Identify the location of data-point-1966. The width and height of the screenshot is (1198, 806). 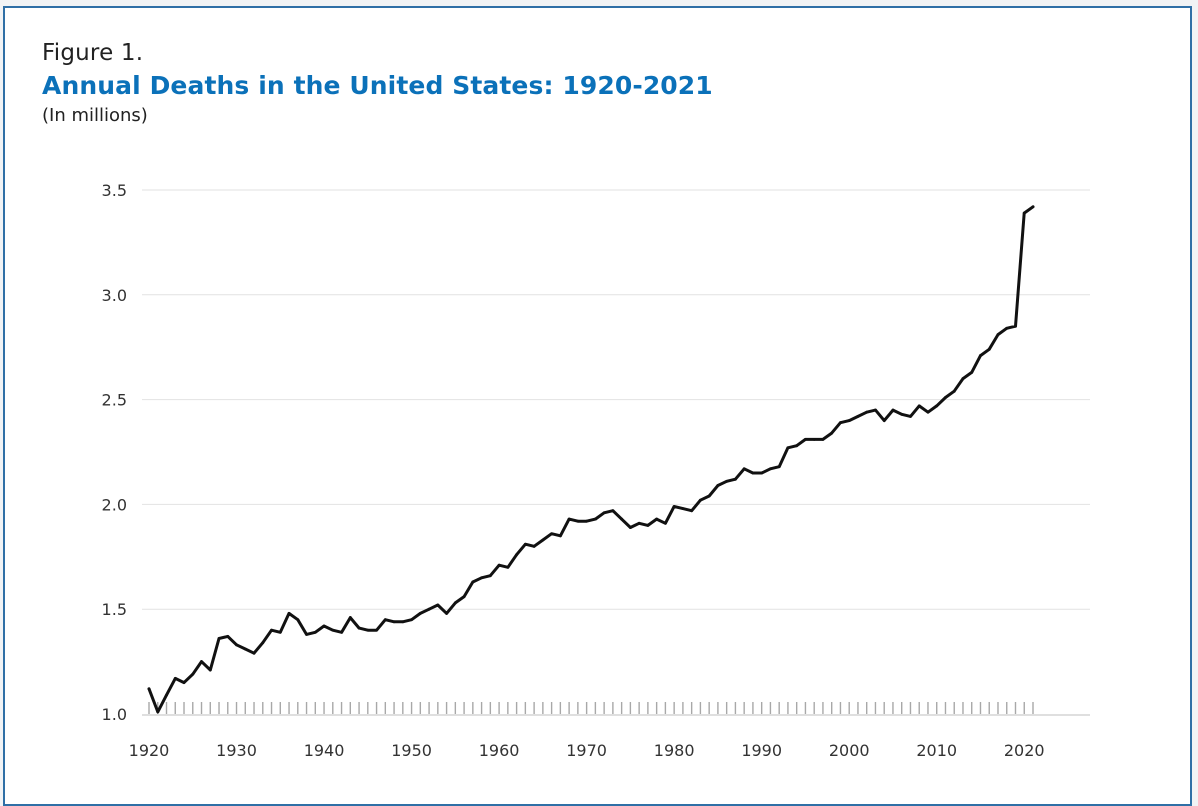
(552, 534).